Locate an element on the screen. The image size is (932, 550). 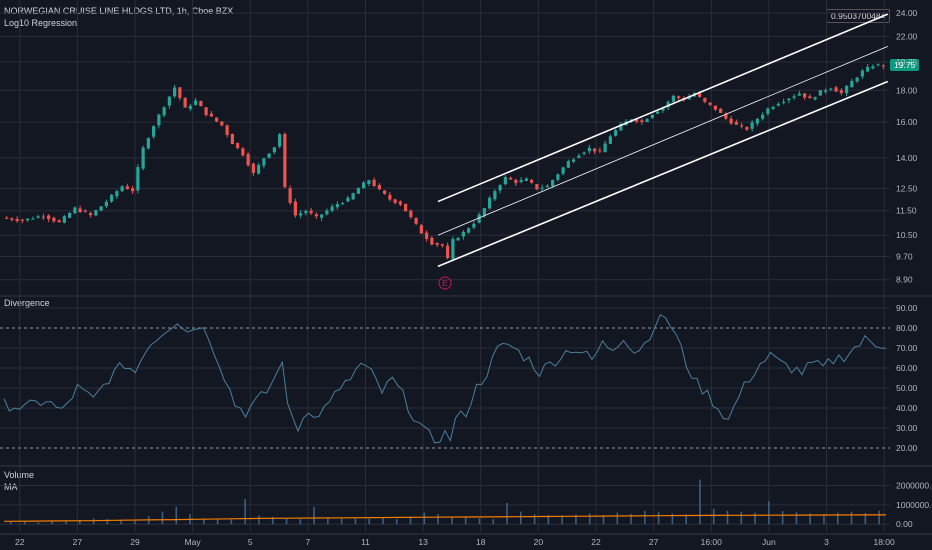
divergence-pane-title: Divergence is located at coordinates (27, 303).